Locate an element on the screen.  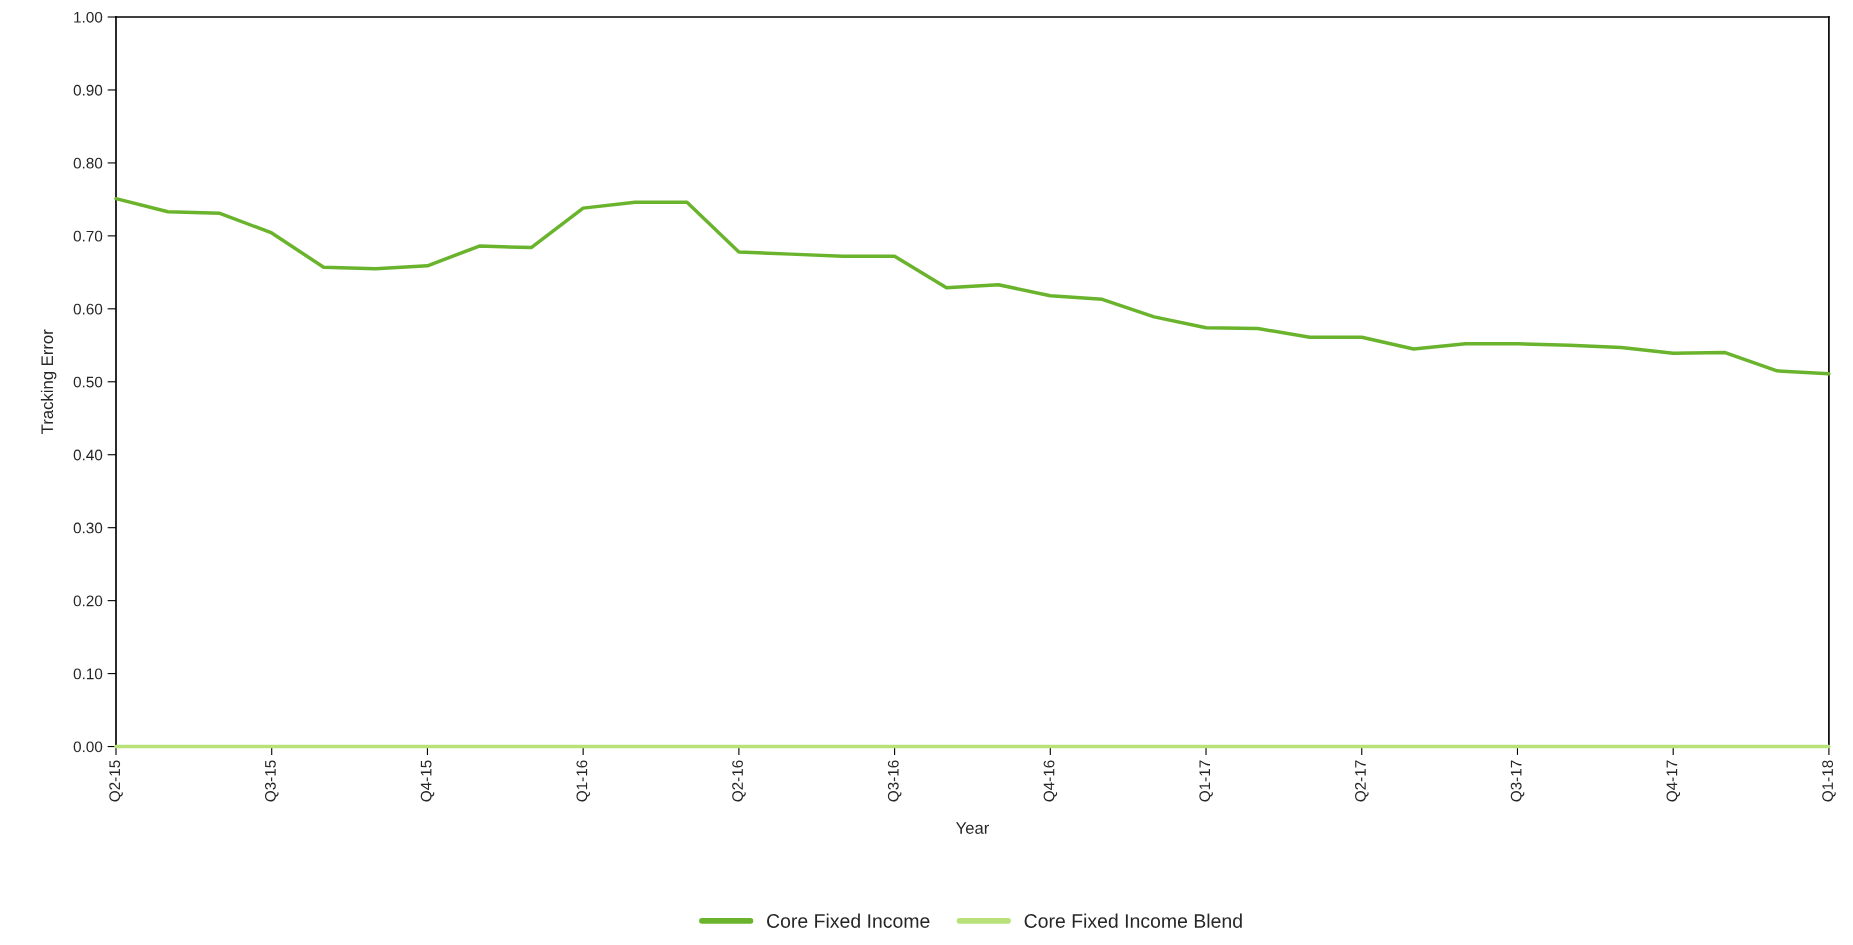
y-tick-label: 0.50 is located at coordinates (88, 382).